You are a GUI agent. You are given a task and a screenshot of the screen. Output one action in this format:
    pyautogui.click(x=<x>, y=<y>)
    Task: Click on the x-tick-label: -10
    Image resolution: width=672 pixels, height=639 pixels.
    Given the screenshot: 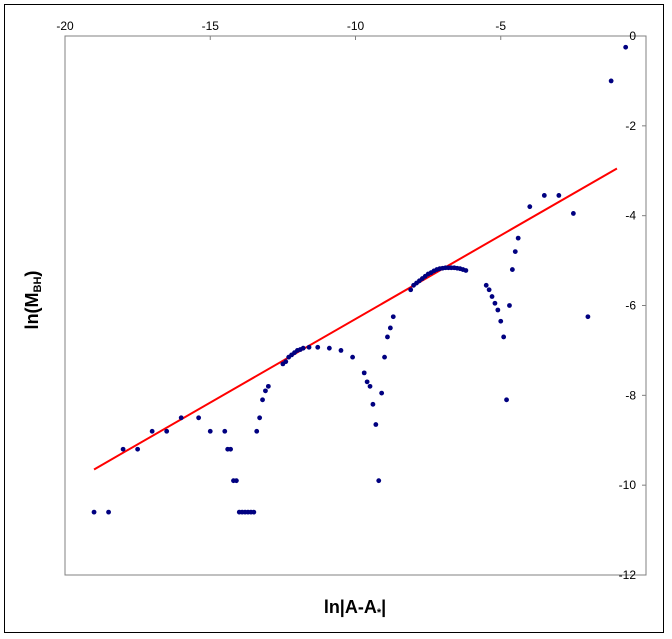 What is the action you would take?
    pyautogui.click(x=356, y=26)
    